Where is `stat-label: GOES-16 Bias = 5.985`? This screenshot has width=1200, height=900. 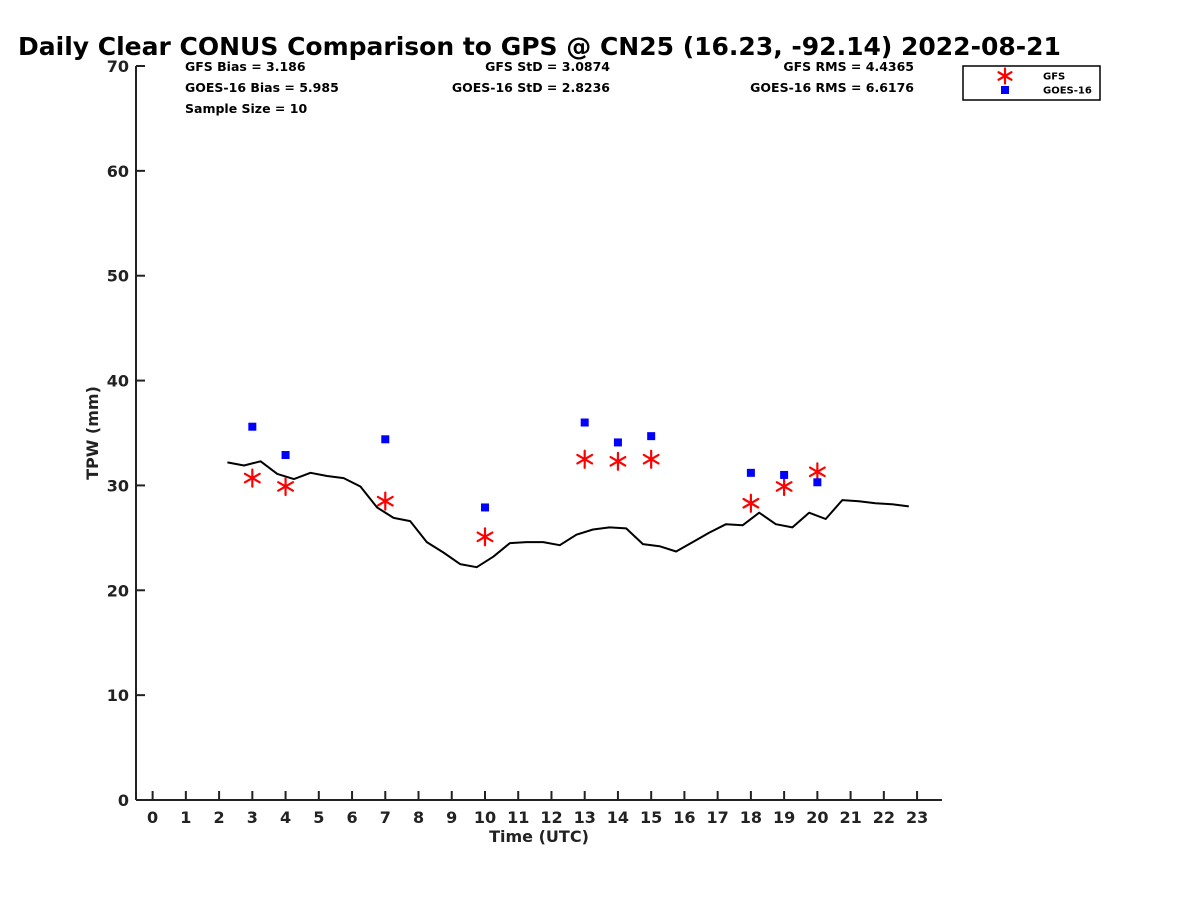 stat-label: GOES-16 Bias = 5.985 is located at coordinates (262, 87).